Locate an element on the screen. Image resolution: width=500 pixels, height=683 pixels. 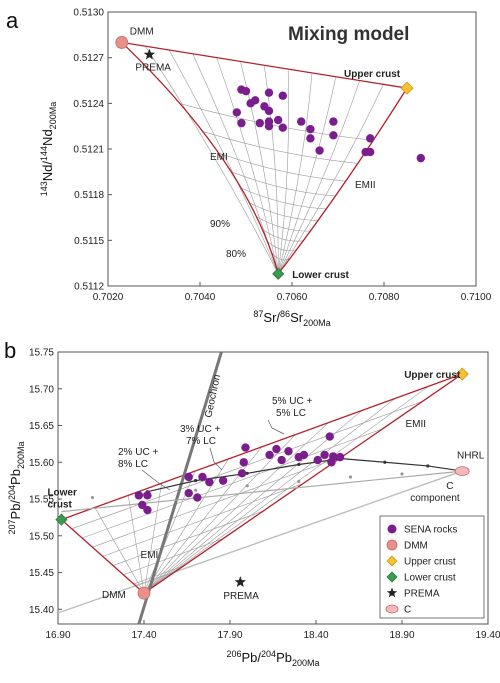
mix-5uc-label: 5% UC + is located at coordinates (292, 401).